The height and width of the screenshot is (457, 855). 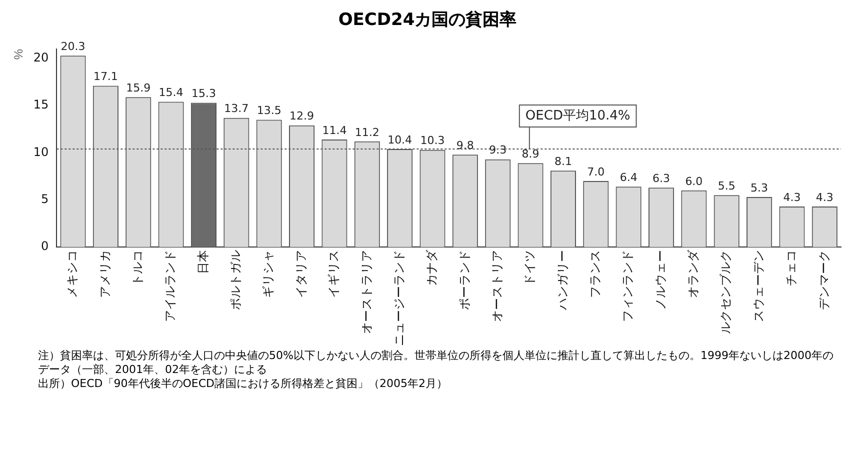 I want to click on x-tick-label: オーストラリア, so click(x=366, y=292).